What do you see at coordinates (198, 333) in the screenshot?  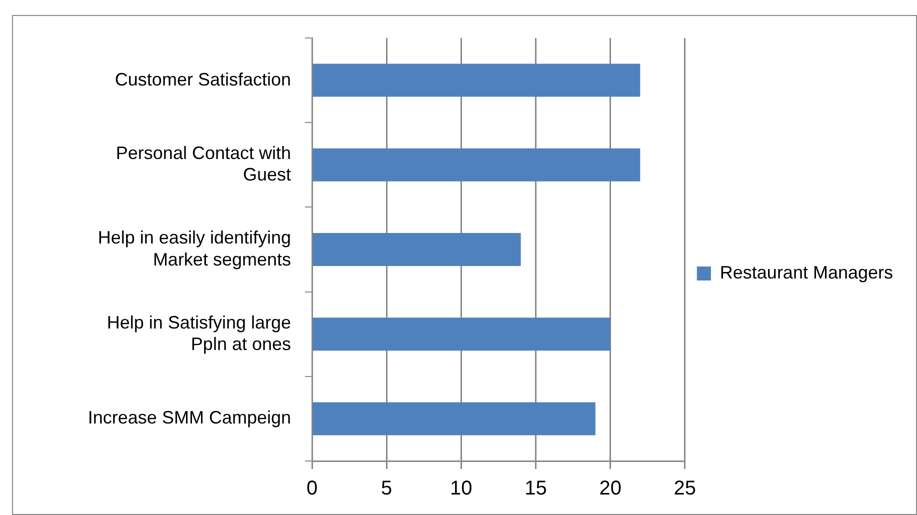 I see `y-tick-label: Help in Satisfying large Ppln at ones` at bounding box center [198, 333].